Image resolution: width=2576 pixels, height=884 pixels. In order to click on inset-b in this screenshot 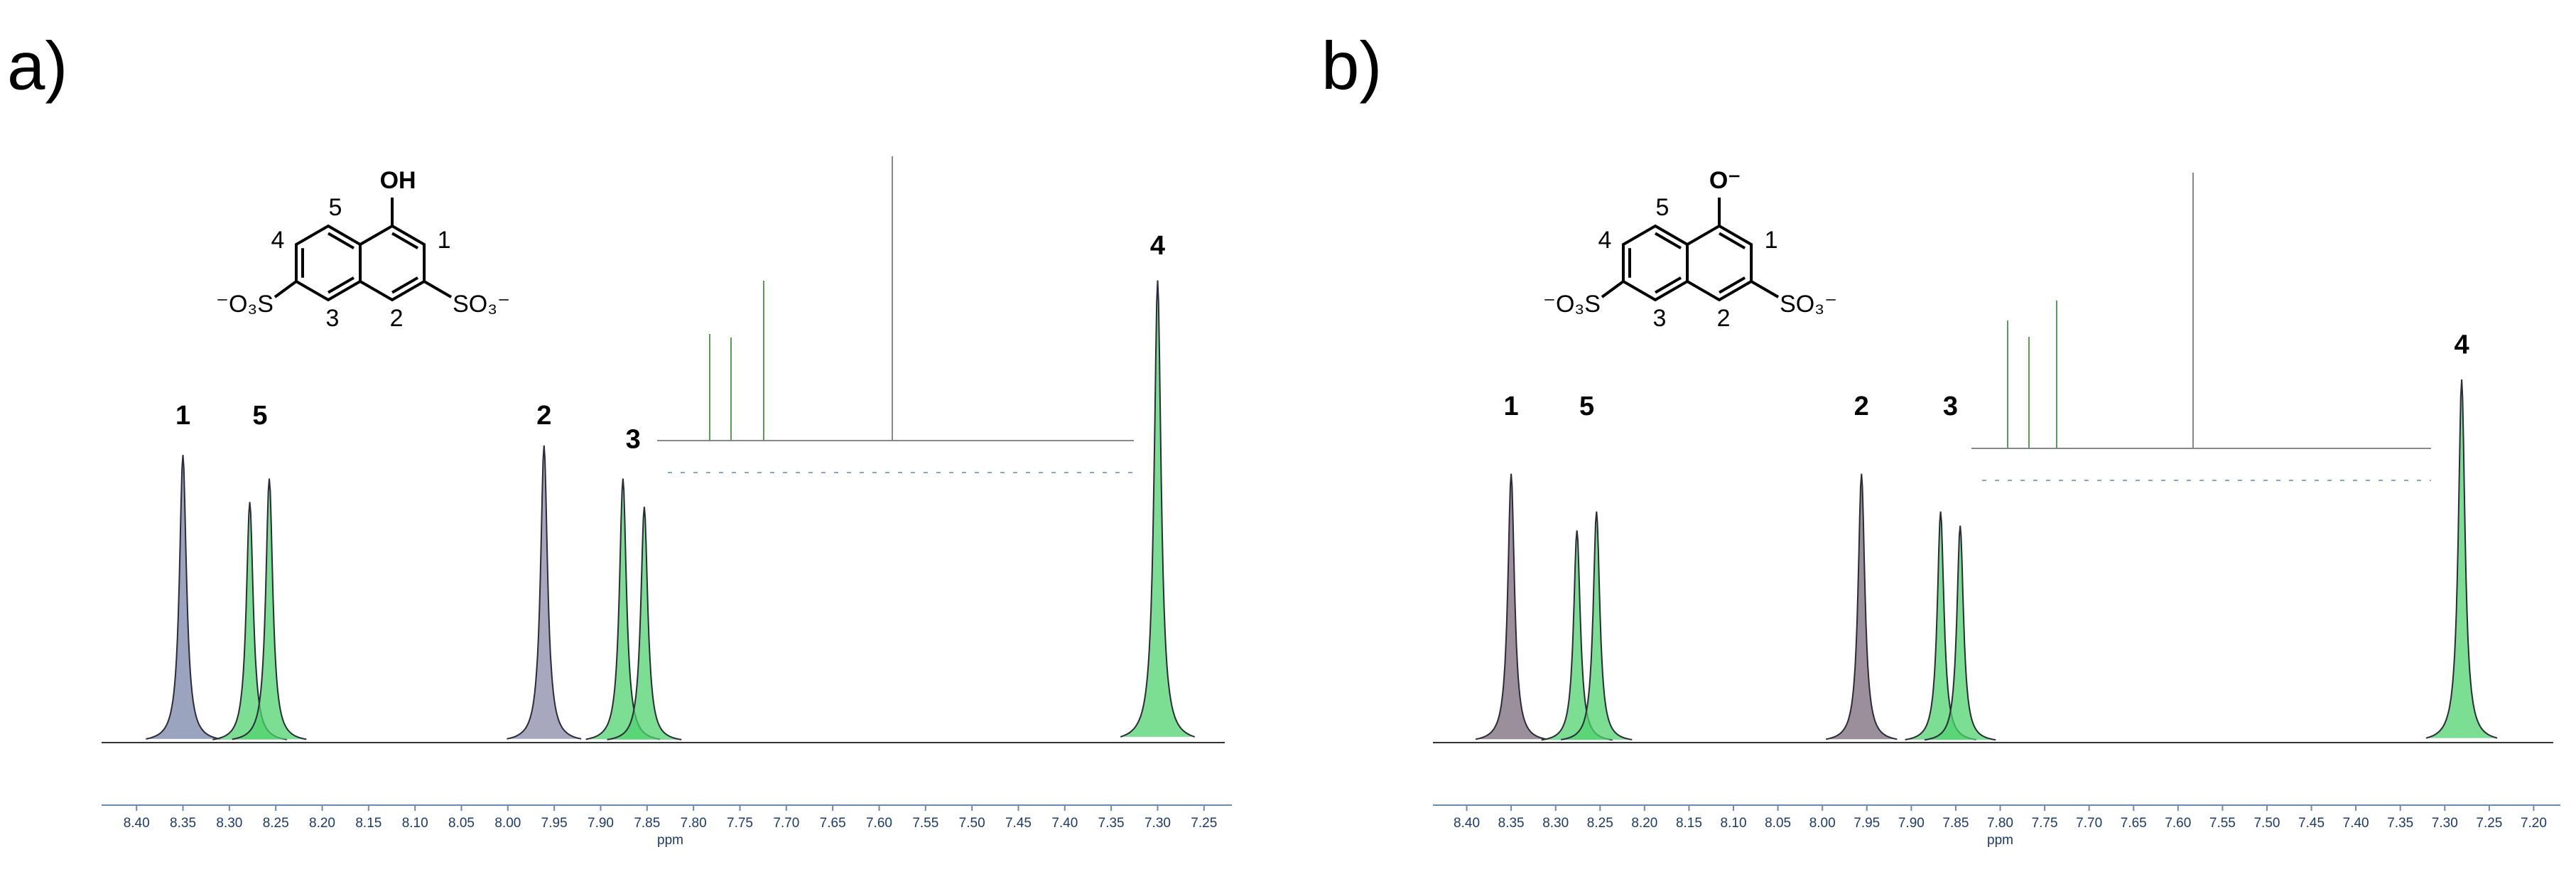, I will do `click(2201, 327)`.